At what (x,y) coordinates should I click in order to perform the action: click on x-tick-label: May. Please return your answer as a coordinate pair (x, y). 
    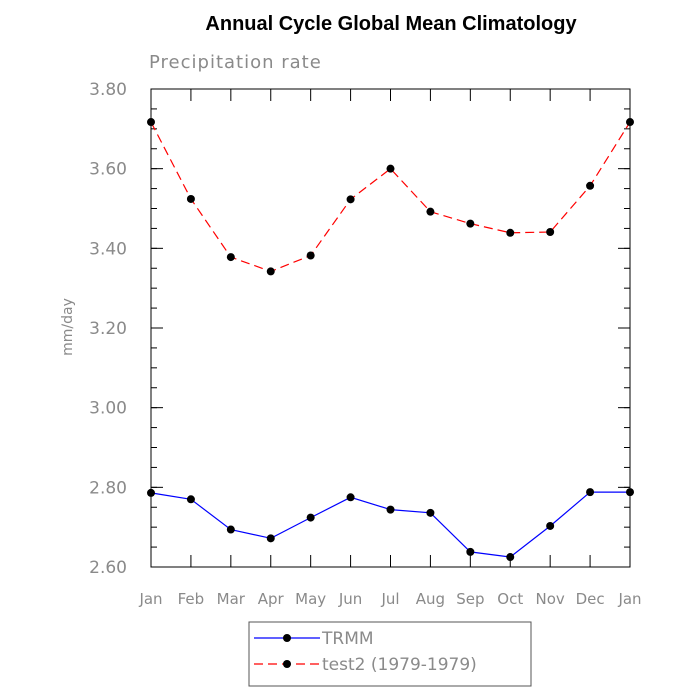
    Looking at the image, I should click on (310, 599).